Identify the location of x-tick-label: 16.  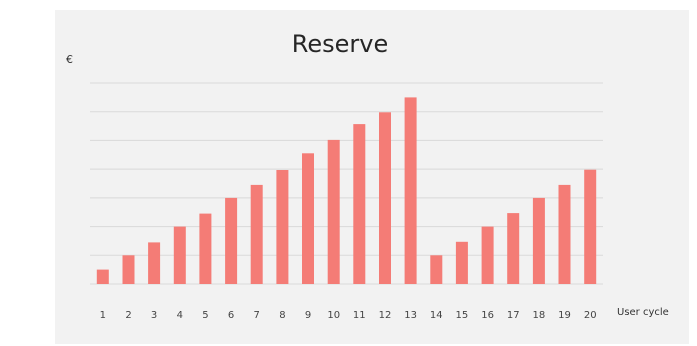
(487, 315).